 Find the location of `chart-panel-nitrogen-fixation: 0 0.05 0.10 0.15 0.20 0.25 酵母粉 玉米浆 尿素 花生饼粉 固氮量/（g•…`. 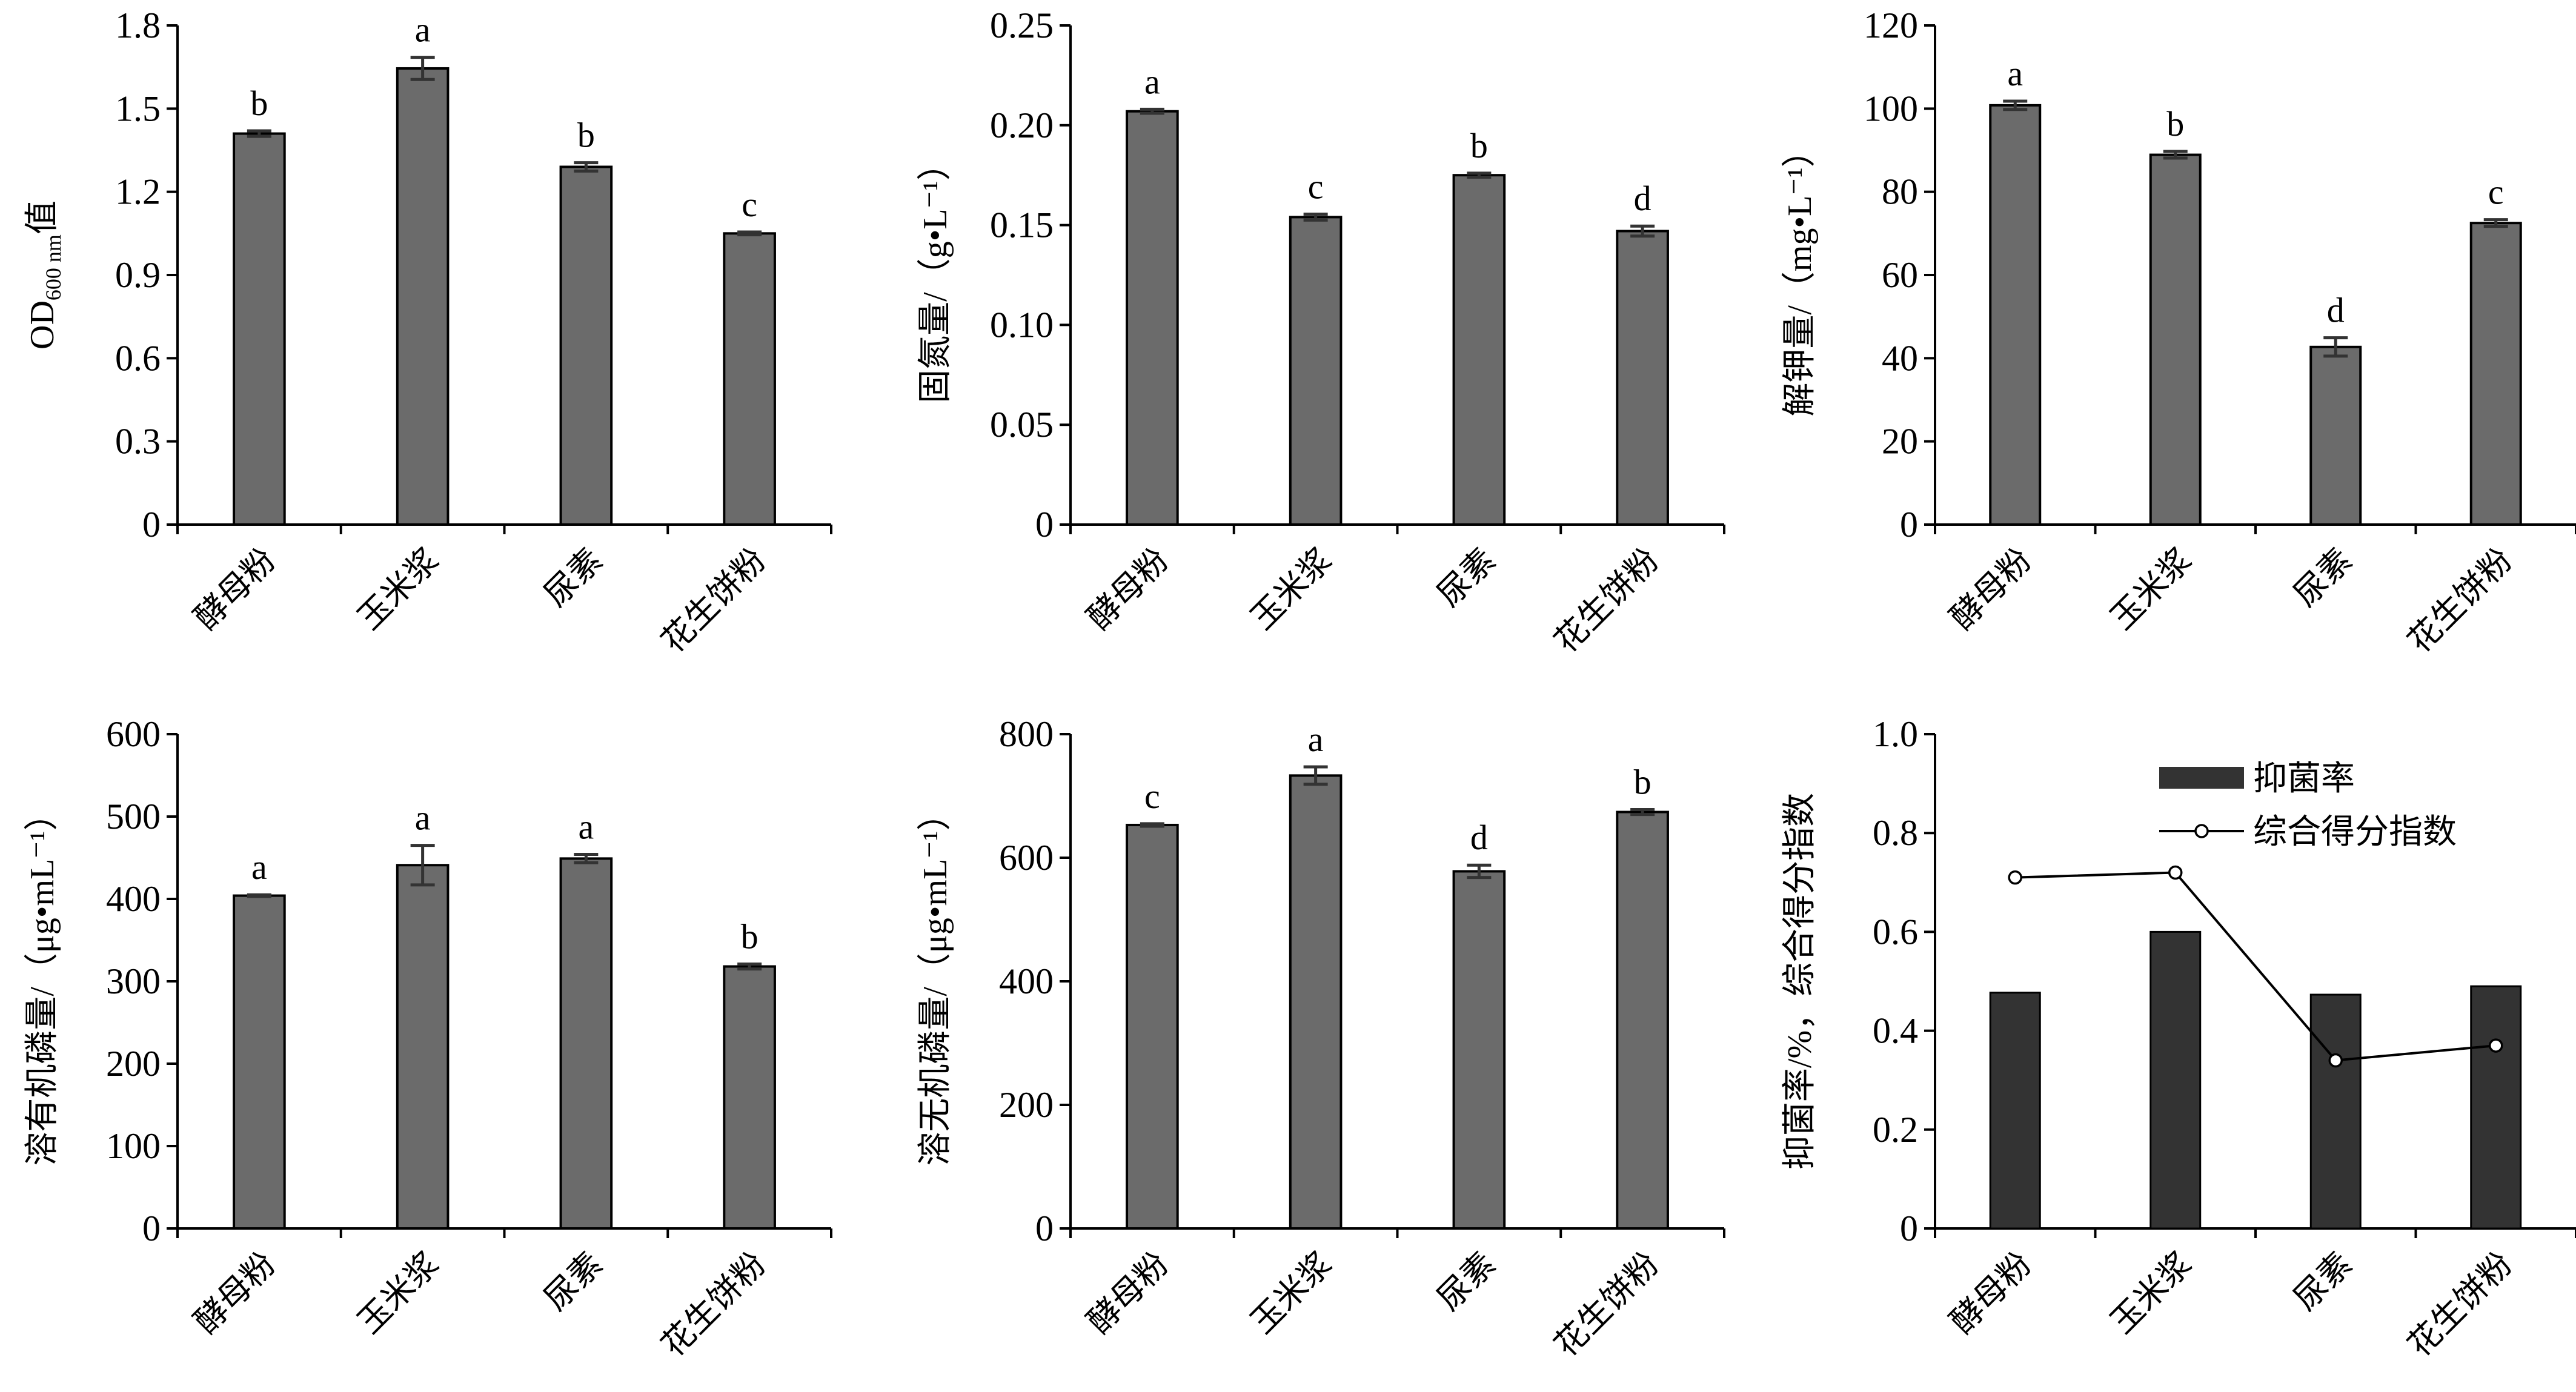

chart-panel-nitrogen-fixation: 0 0.05 0.10 0.15 0.20 0.25 酵母粉 玉米浆 尿素 花生饼粉 固氮量/（g•… is located at coordinates (1321, 333).